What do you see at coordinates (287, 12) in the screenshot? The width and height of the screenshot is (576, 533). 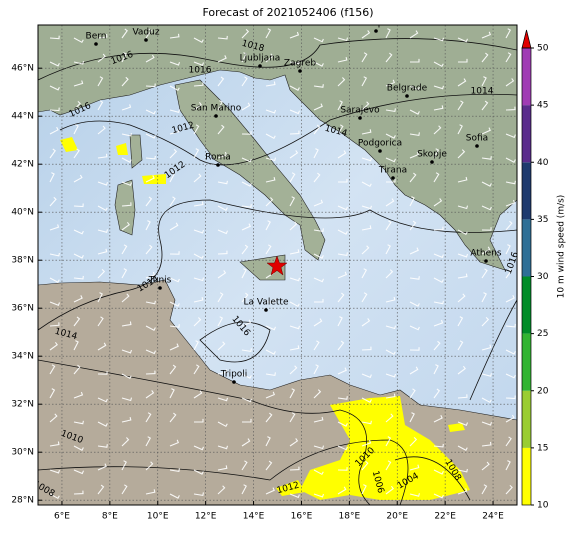 I see `title: Forecast of 2021052406 (f156)` at bounding box center [287, 12].